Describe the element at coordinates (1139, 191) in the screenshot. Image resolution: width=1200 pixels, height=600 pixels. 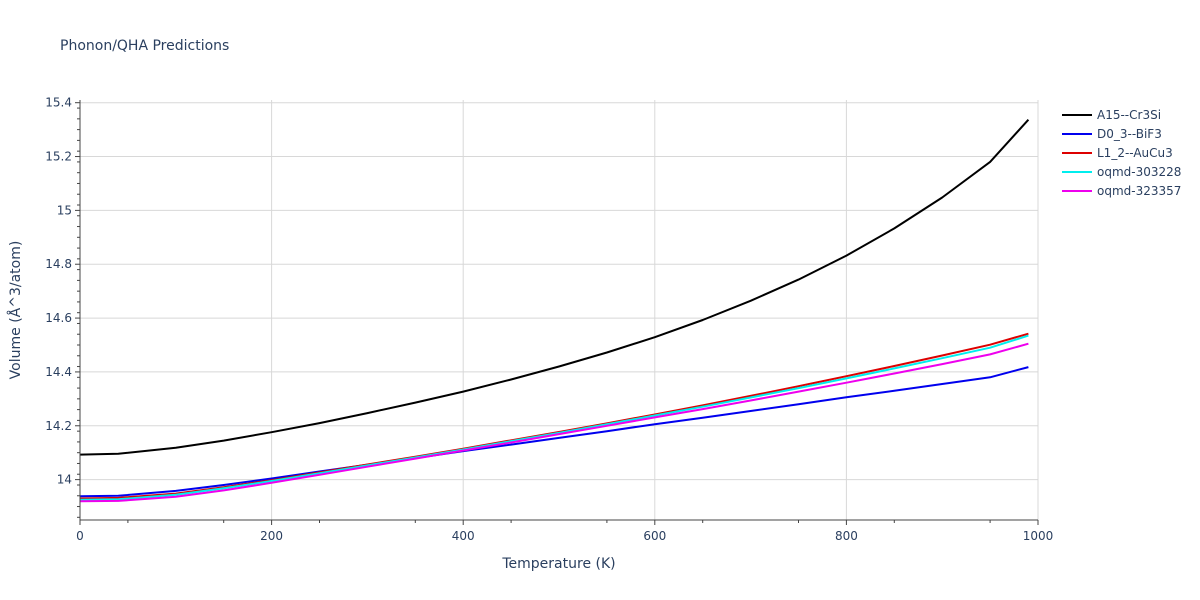
I see `legend-label: oqmd-323357` at that location.